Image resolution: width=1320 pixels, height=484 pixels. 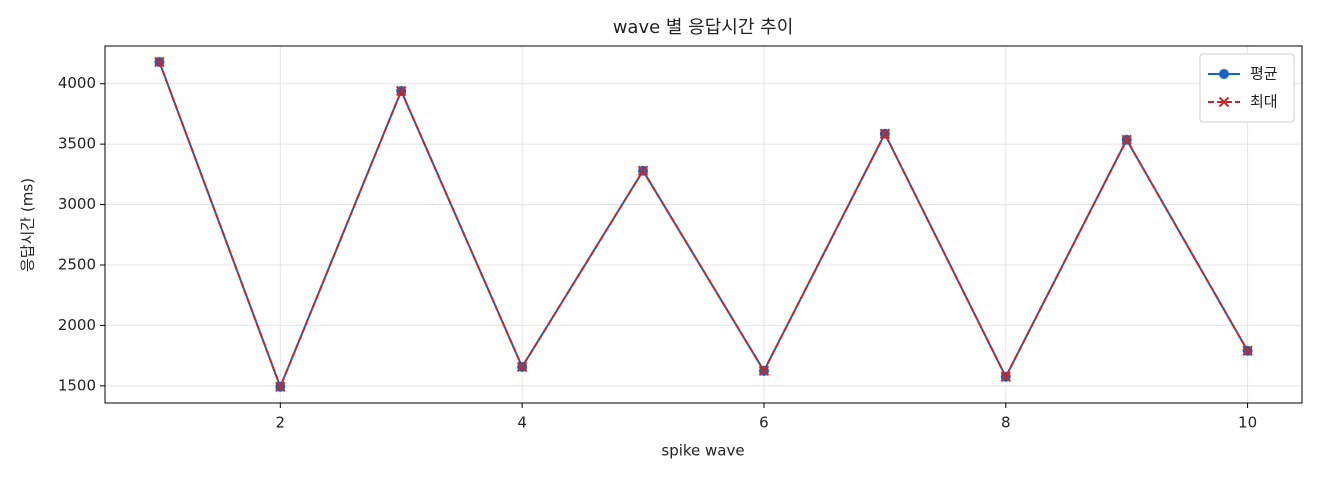 I want to click on x-tick-label: 4, so click(x=522, y=423).